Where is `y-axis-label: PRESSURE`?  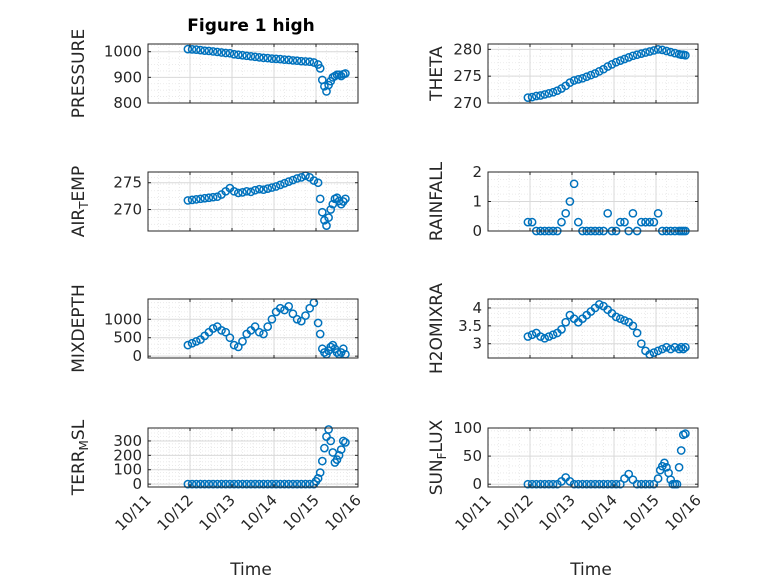
y-axis-label: PRESSURE is located at coordinates (79, 73).